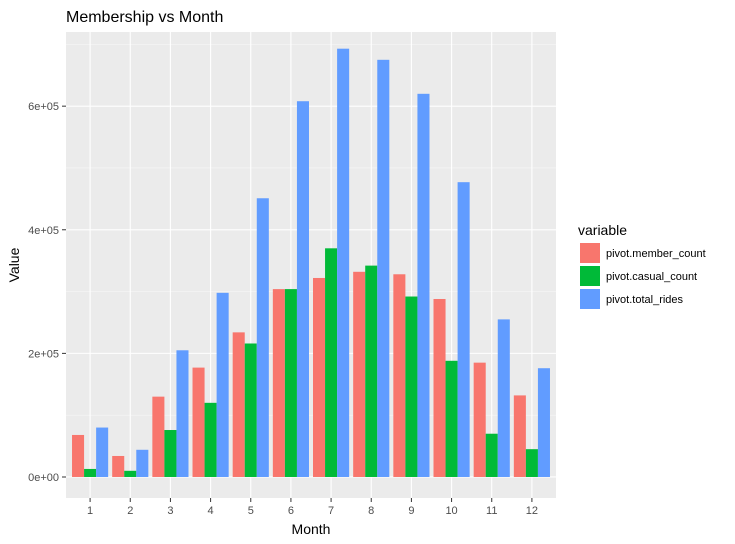 Image resolution: width=735 pixels, height=544 pixels. I want to click on x-tick-label: 7, so click(331, 511).